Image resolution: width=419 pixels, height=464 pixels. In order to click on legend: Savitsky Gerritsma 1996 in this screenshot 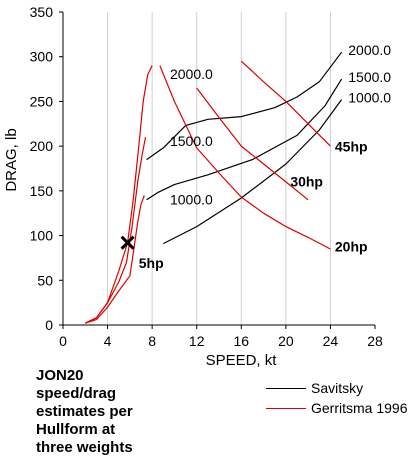, I will do `click(336, 398)`.